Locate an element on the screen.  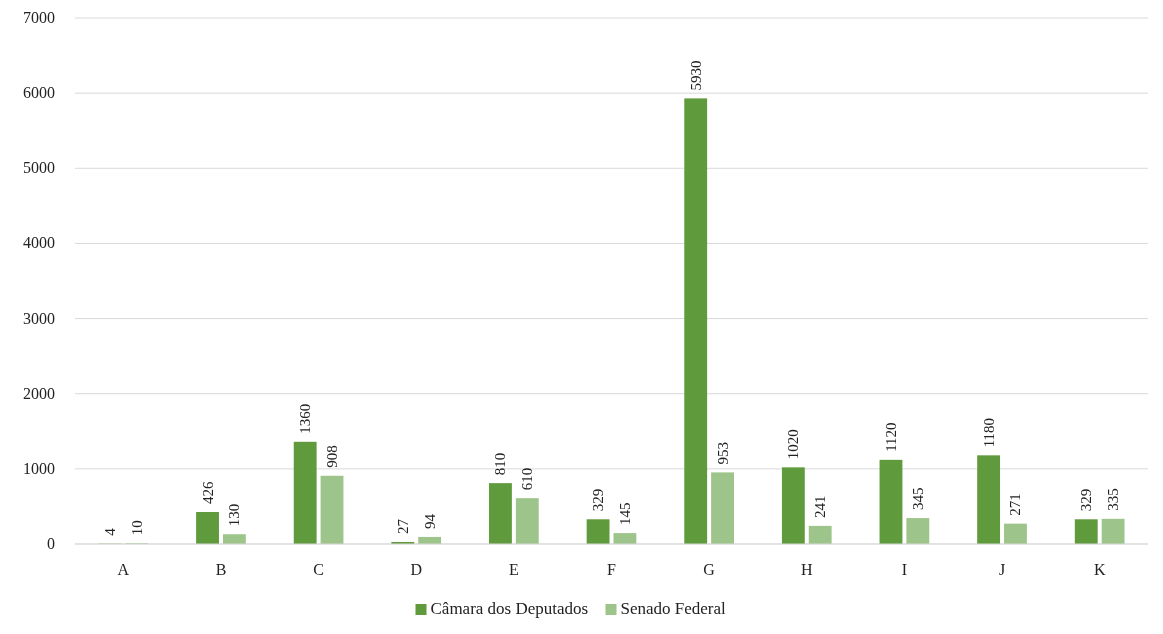
y-tick-label: 7000 is located at coordinates (39, 17).